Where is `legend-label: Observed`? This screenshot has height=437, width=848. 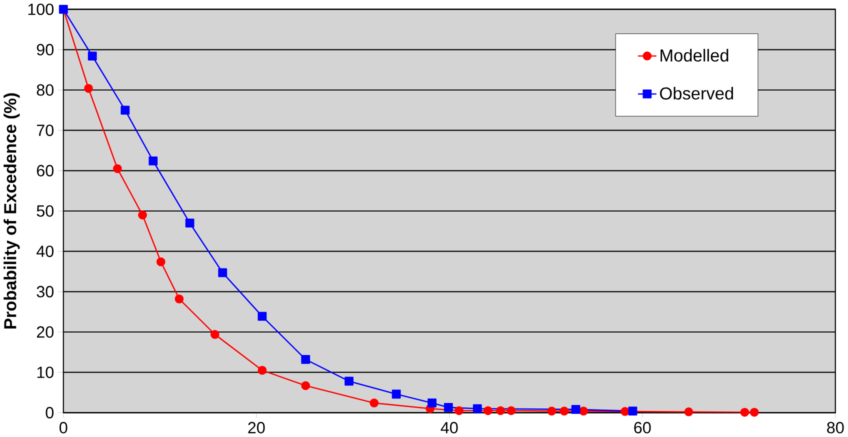 legend-label: Observed is located at coordinates (697, 93).